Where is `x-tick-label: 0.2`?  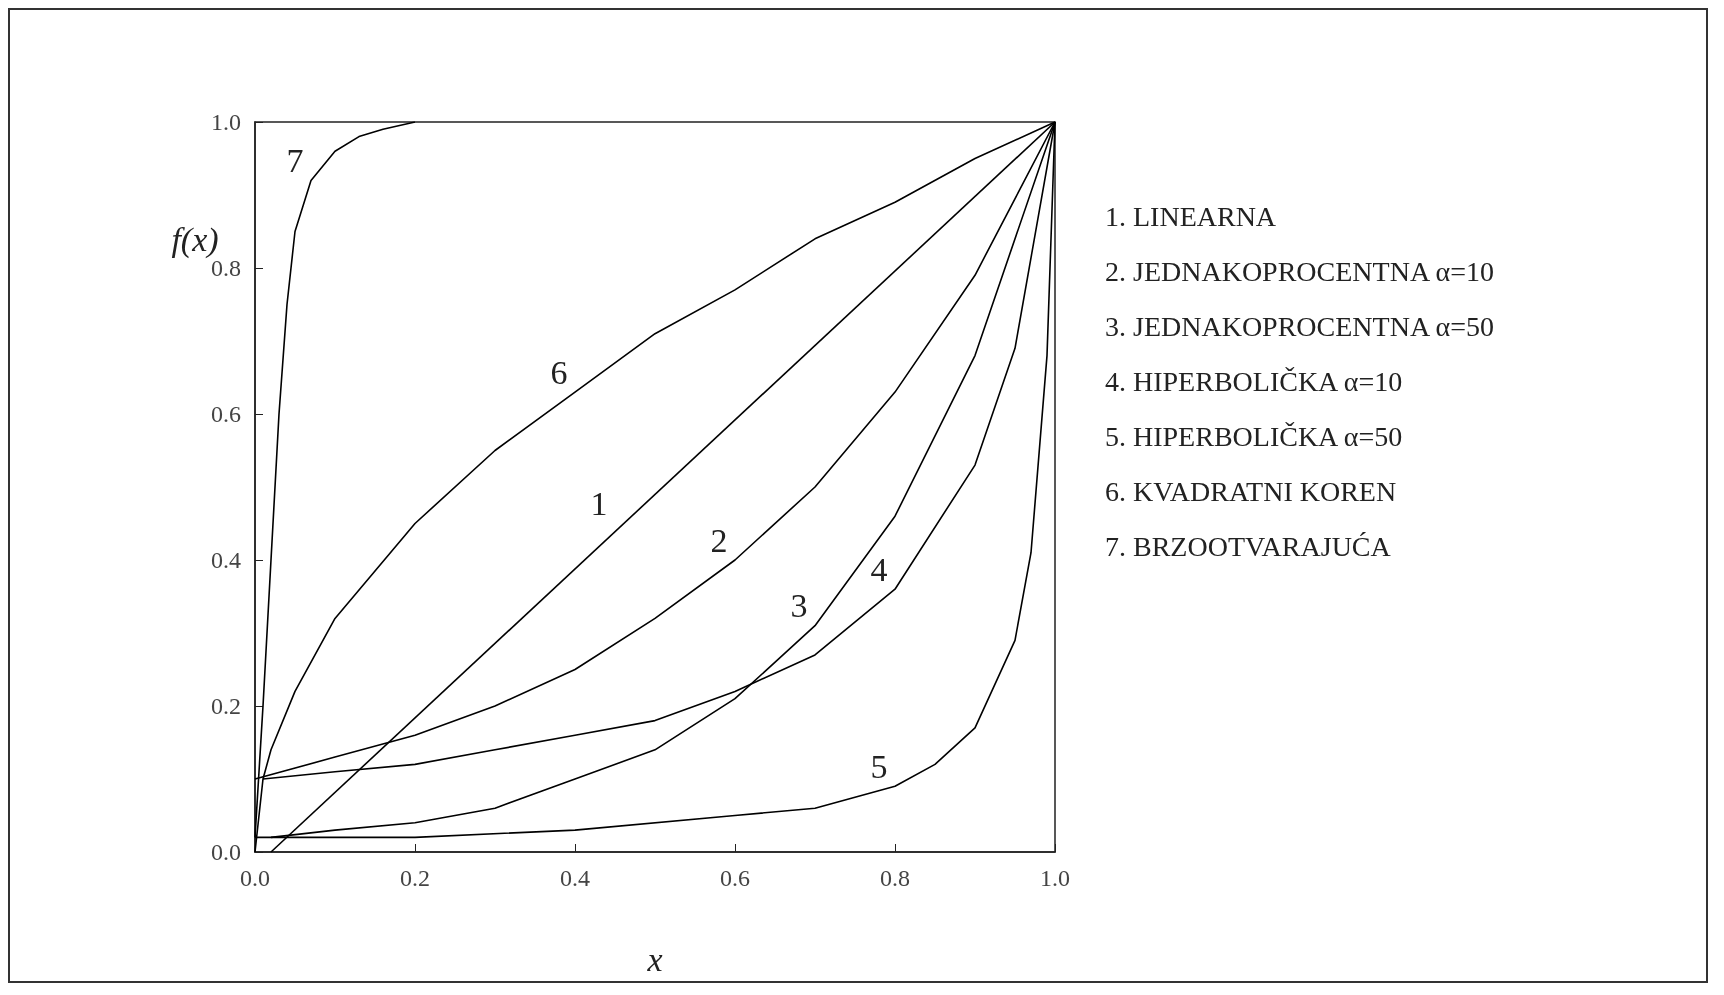
x-tick-label: 0.2 is located at coordinates (415, 878).